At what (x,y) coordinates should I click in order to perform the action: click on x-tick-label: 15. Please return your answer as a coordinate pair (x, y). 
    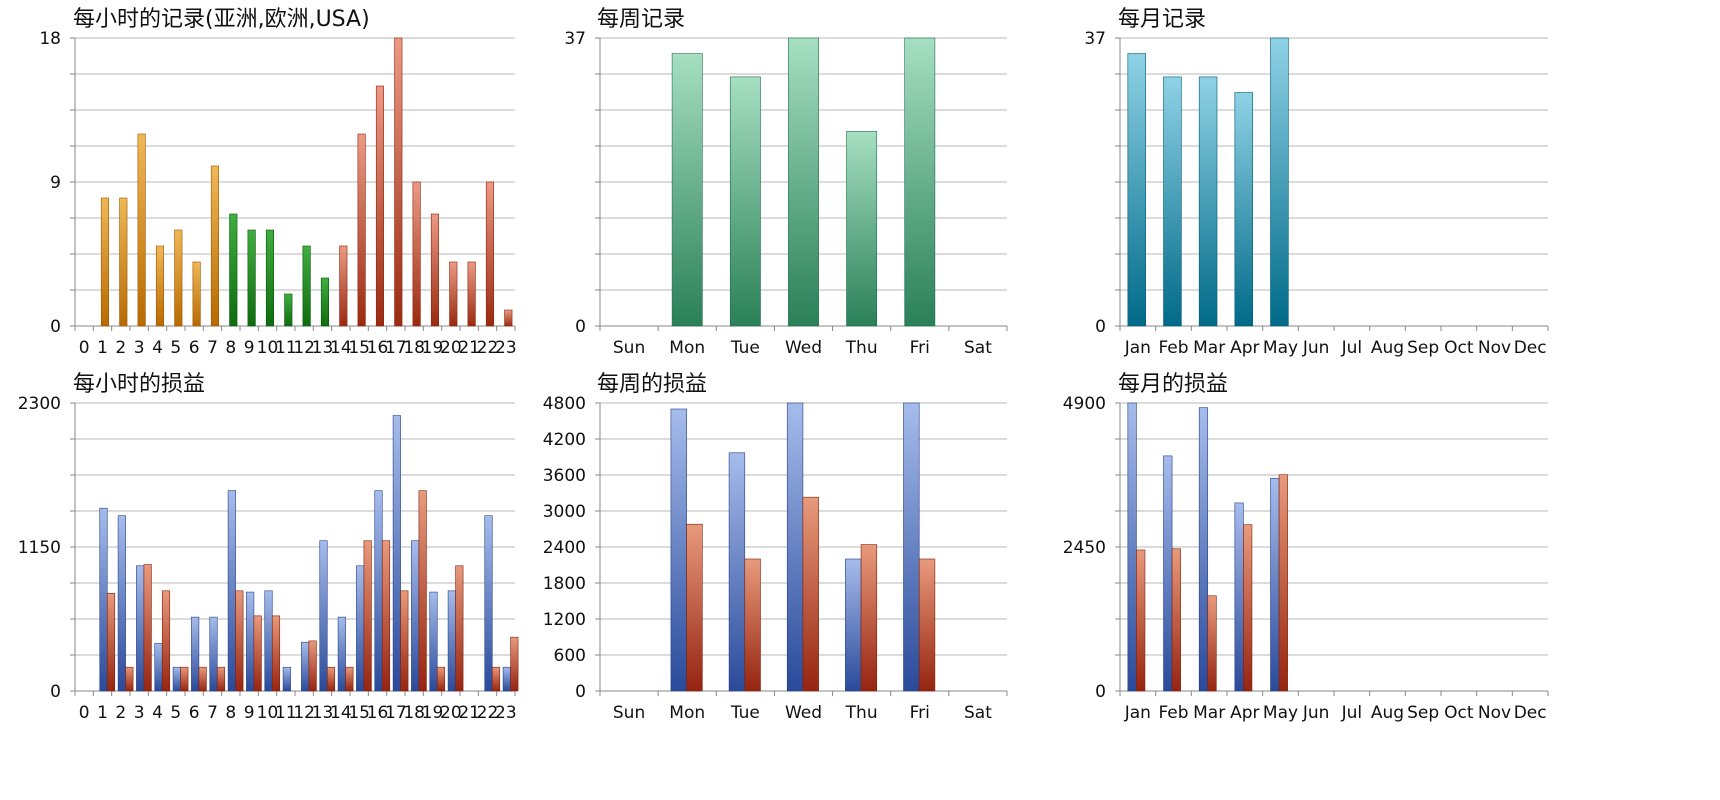
    Looking at the image, I should click on (359, 713).